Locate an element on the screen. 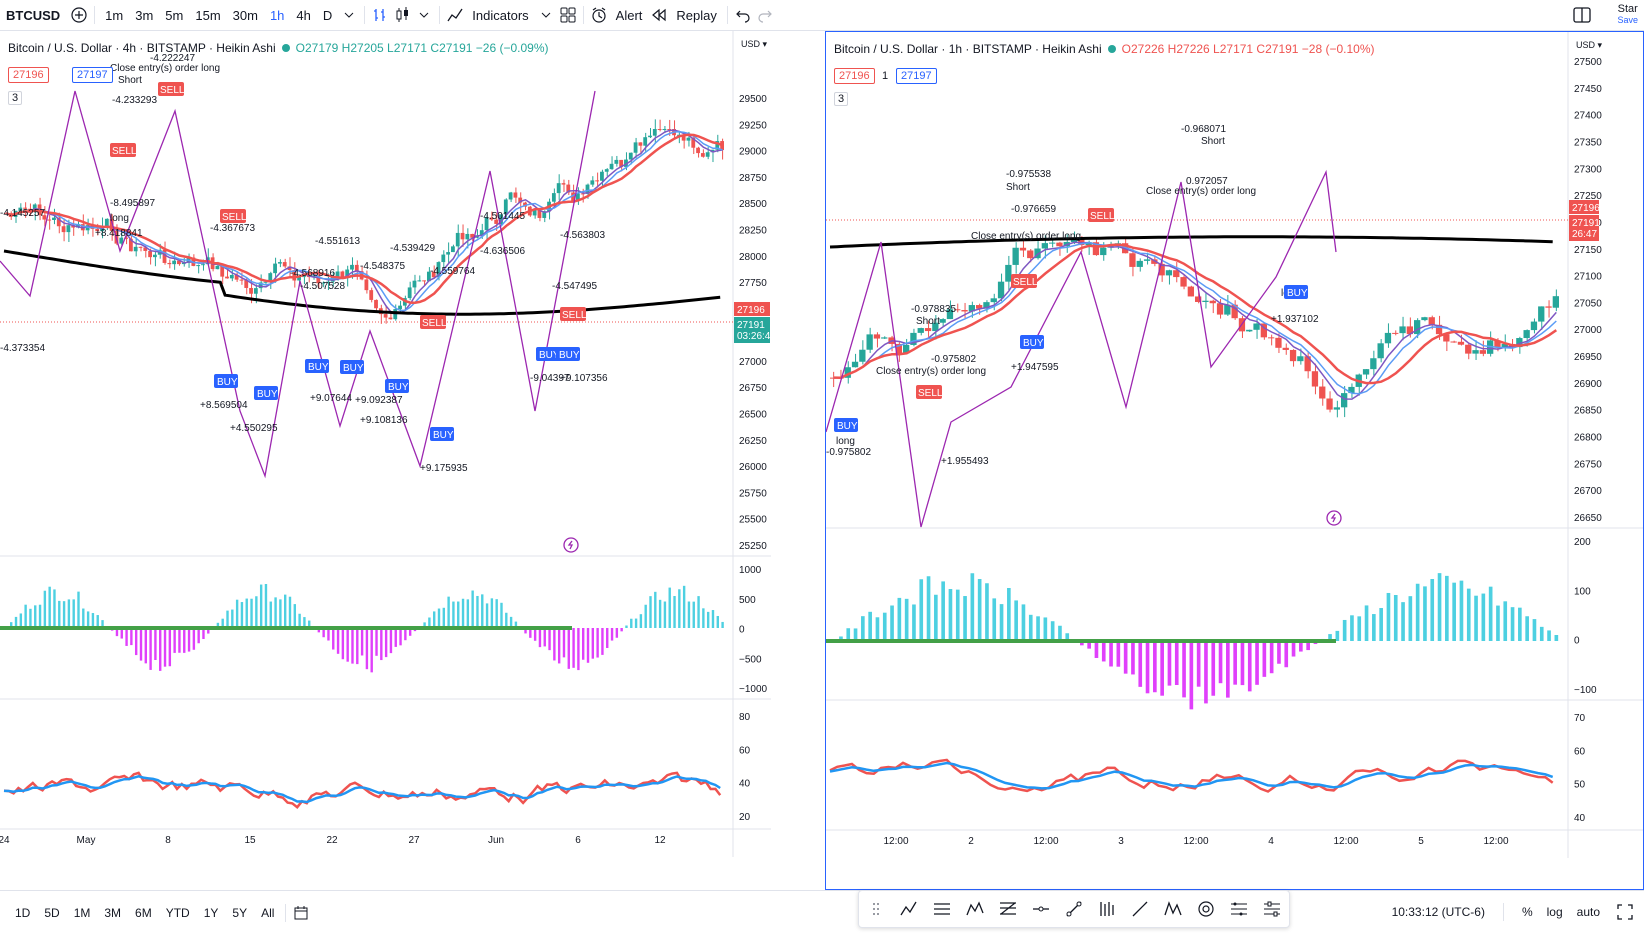 Image resolution: width=1644 pixels, height=935 pixels. rsi-axis-label: 40 is located at coordinates (1580, 818).